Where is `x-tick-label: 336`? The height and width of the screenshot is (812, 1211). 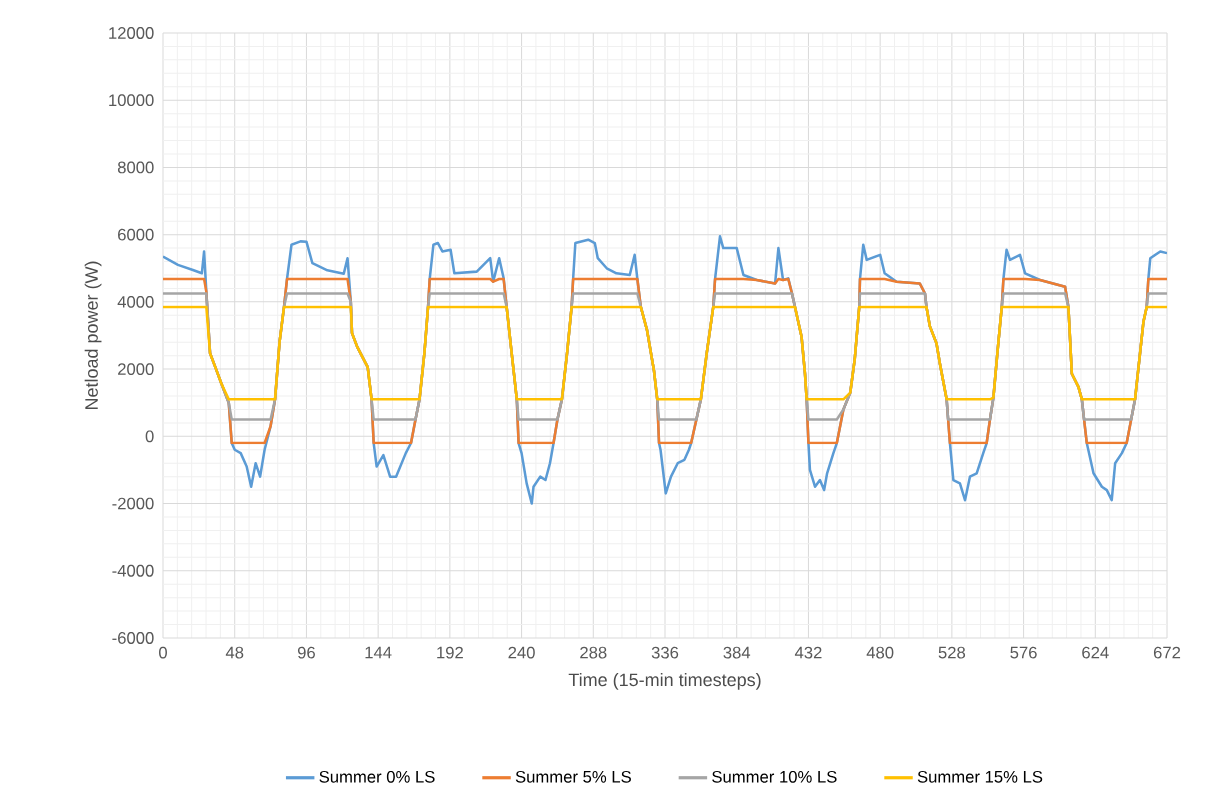
x-tick-label: 336 is located at coordinates (665, 652).